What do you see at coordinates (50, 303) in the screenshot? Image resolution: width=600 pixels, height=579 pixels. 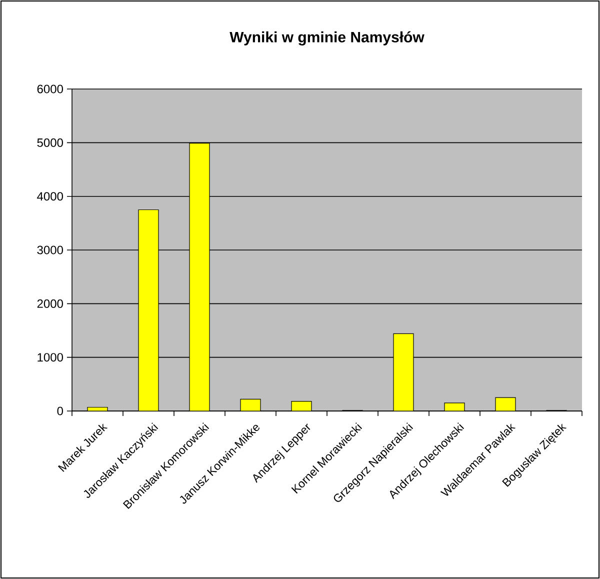 I see `y-tick-label: 2000` at bounding box center [50, 303].